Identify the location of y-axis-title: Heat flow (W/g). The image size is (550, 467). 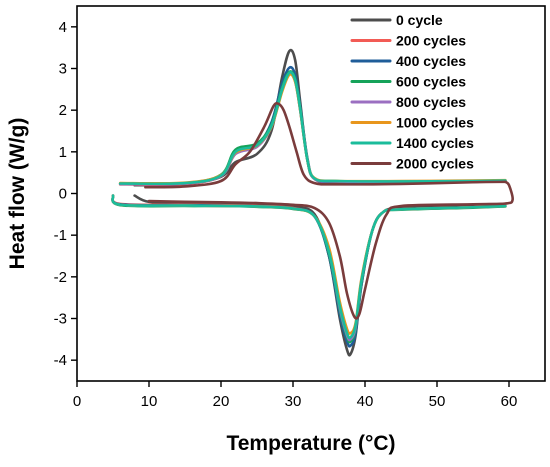
(17, 194).